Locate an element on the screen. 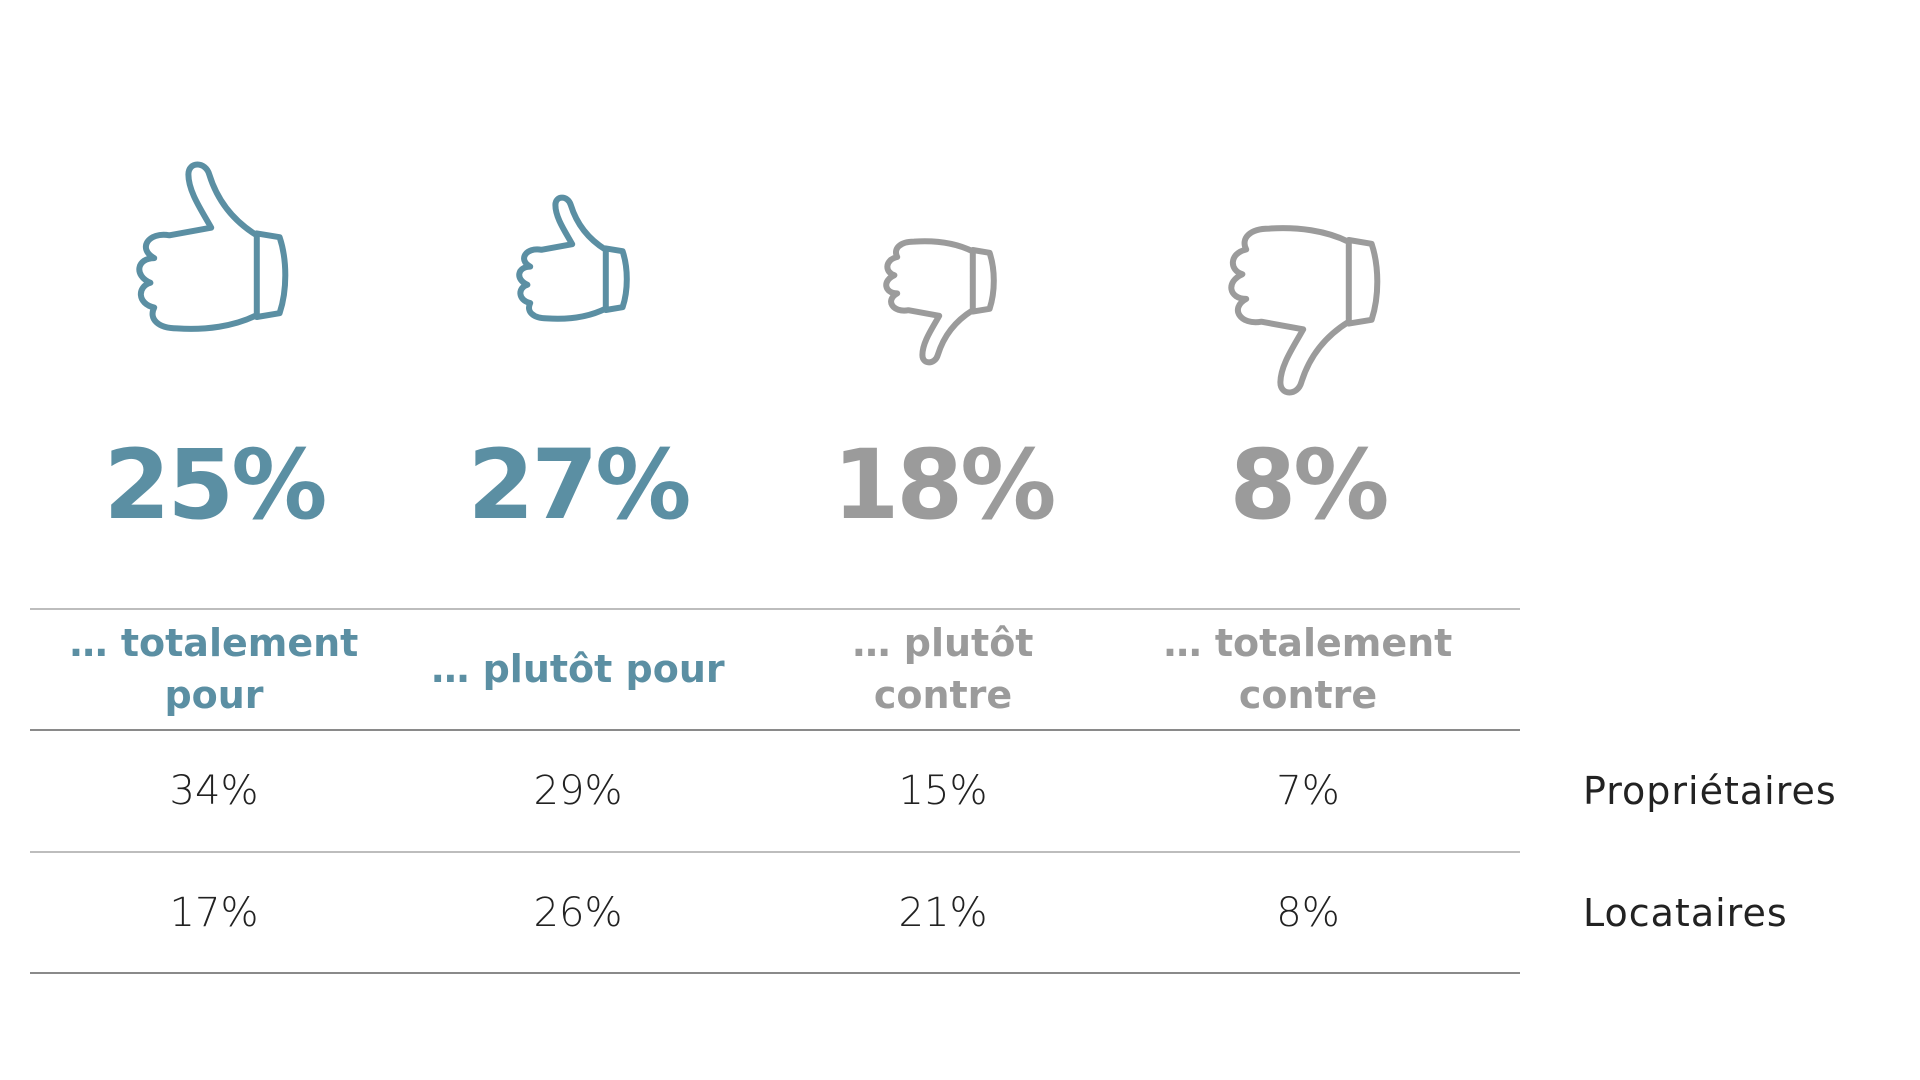  column-label: … plutôt pour is located at coordinates (578, 669).